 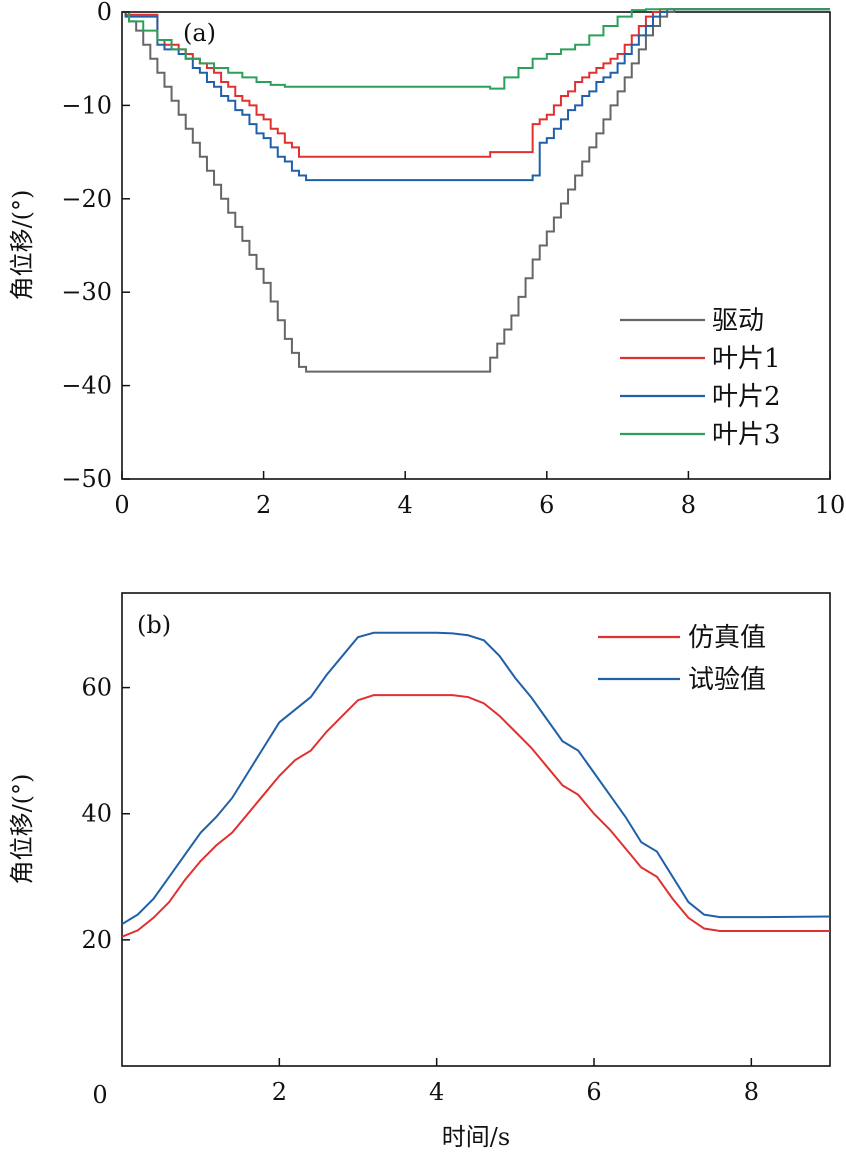 What do you see at coordinates (86, 105) in the screenshot?
I see `y-tick-label-a: −10` at bounding box center [86, 105].